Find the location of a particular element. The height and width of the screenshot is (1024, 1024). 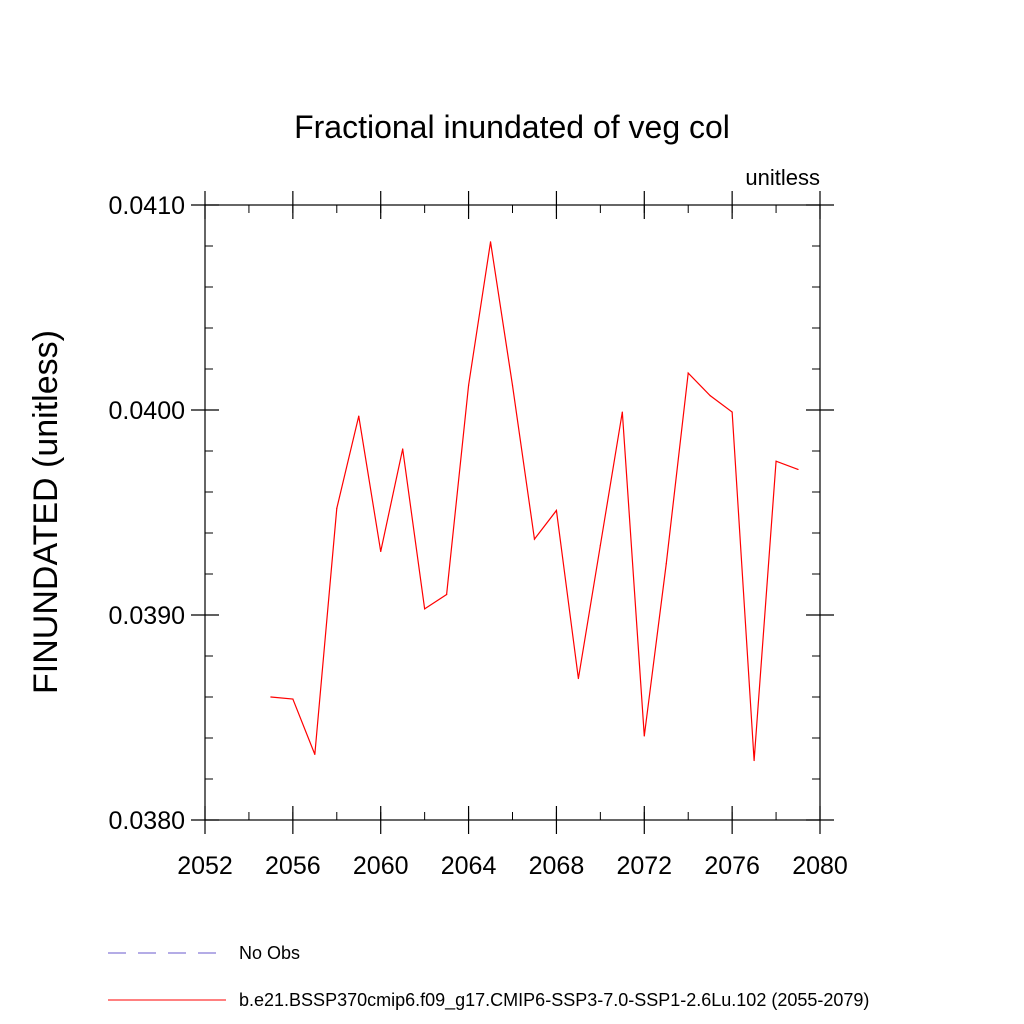

chart-title: Fractional inundated of veg col is located at coordinates (512, 127).